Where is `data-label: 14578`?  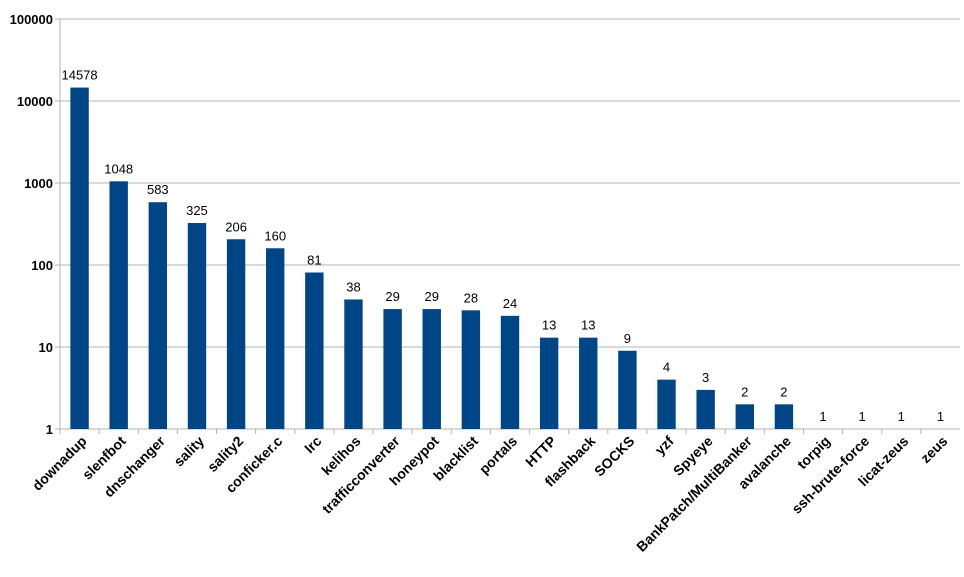
data-label: 14578 is located at coordinates (79, 75).